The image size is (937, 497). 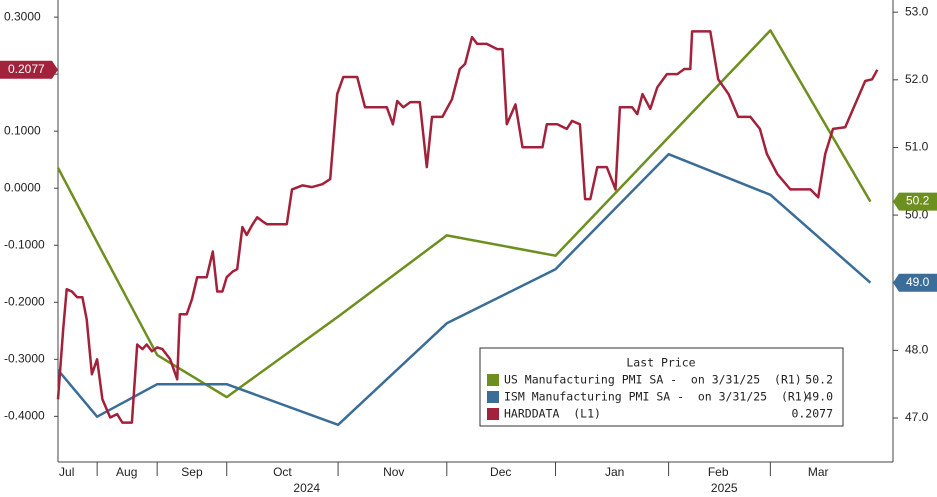 I want to click on legend-box, so click(x=661, y=387).